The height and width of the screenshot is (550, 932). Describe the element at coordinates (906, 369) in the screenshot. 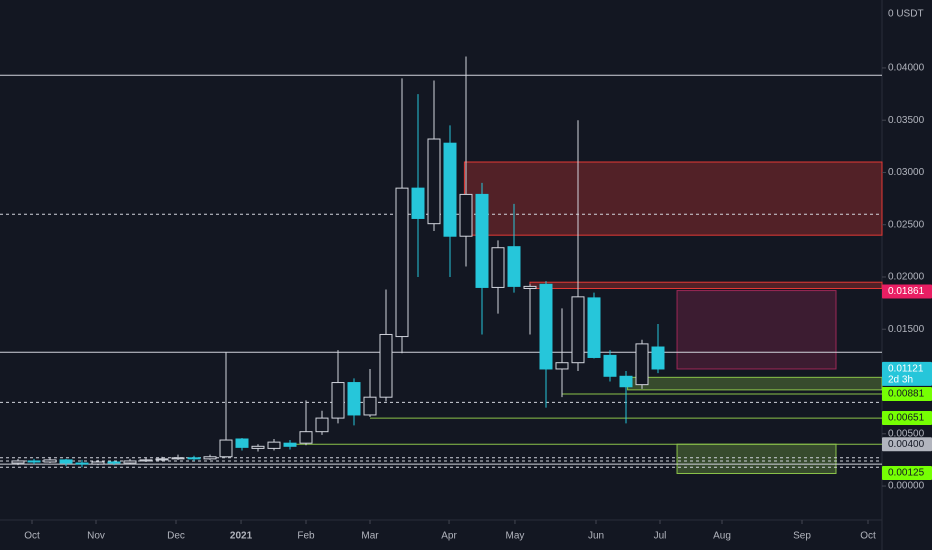

I see `price-badge-label: 0.01121` at that location.